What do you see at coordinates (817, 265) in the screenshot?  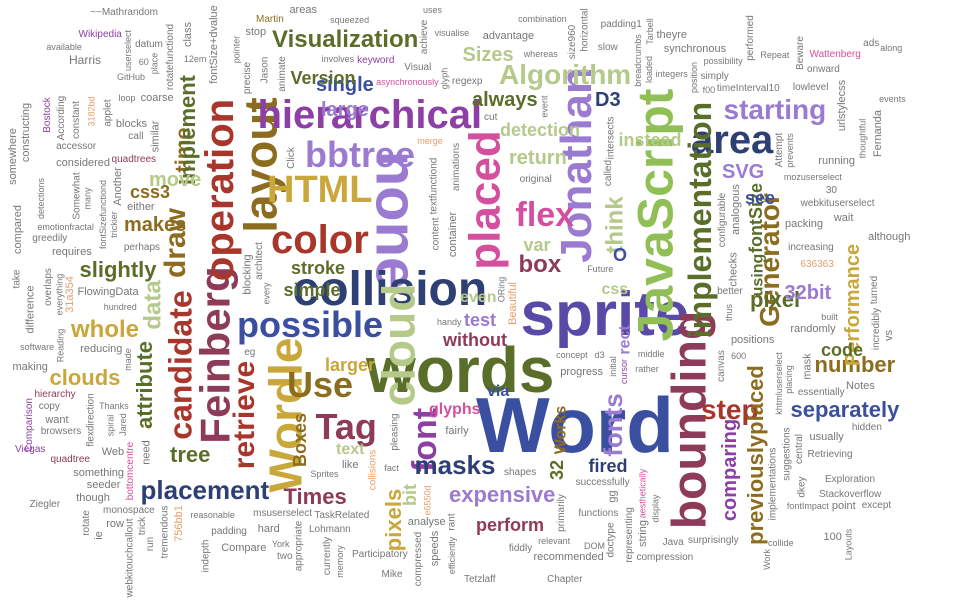 I see `cloud-word: 636363` at bounding box center [817, 265].